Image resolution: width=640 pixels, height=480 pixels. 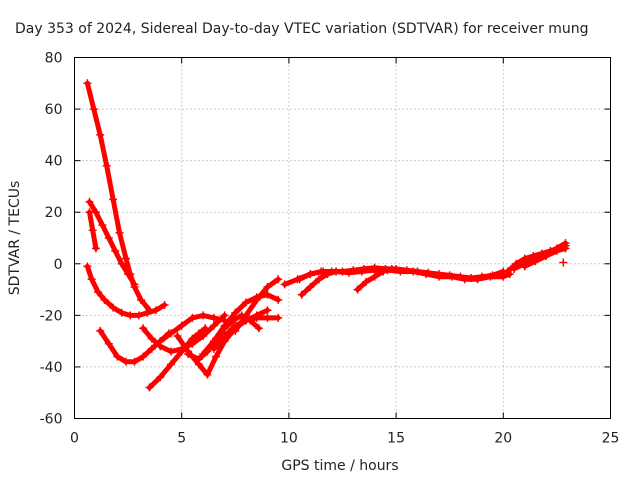 I want to click on x-tick-label: 20, so click(x=503, y=439).